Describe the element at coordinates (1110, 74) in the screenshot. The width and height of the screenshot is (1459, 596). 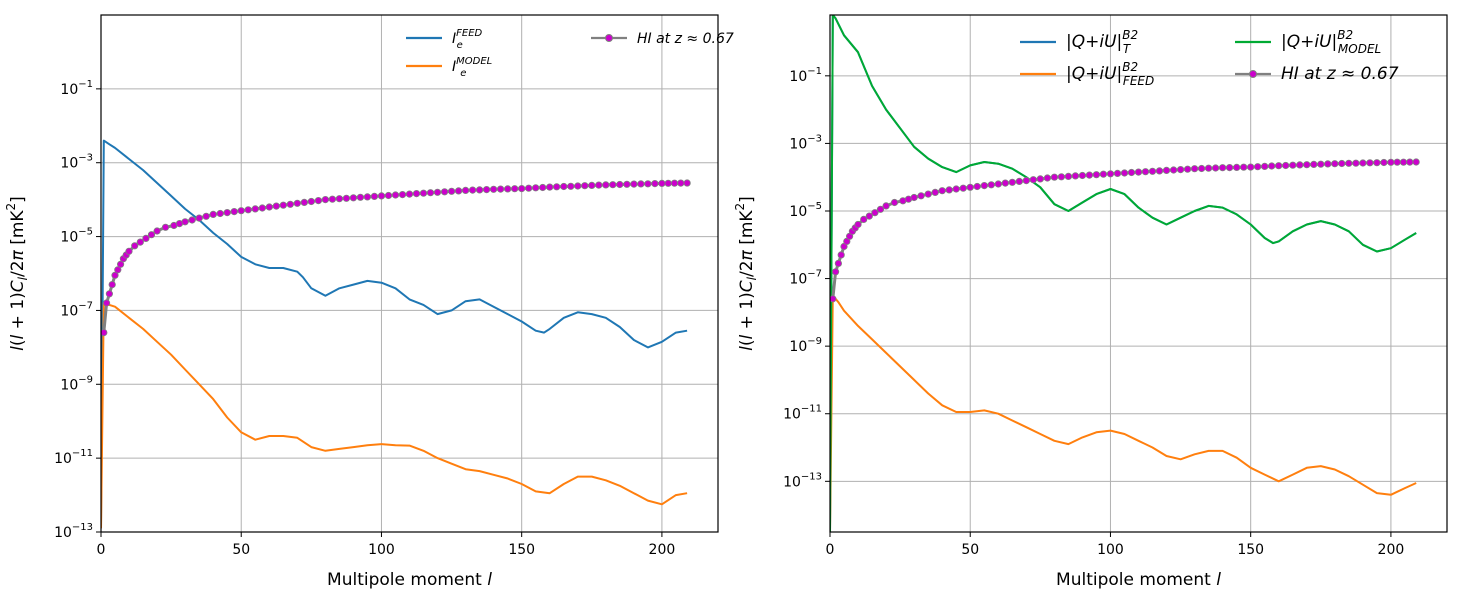
I see `legend-label: |Q+iU|B2 FEED` at that location.